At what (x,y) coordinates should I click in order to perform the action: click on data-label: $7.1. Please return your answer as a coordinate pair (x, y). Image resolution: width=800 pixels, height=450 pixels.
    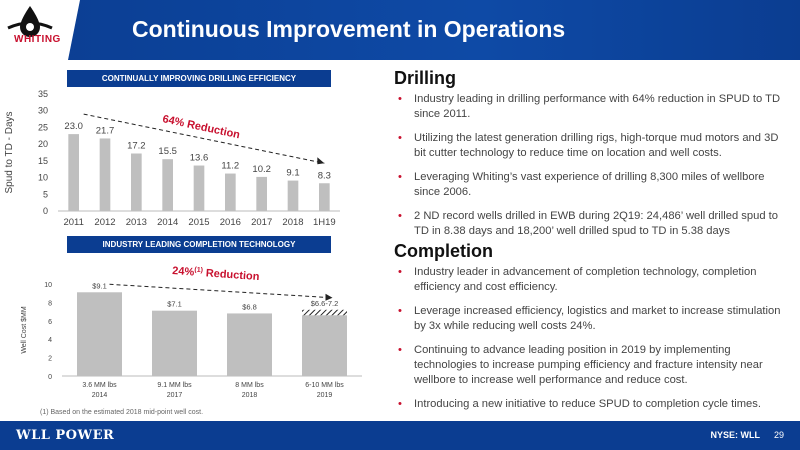
    Looking at the image, I should click on (174, 304).